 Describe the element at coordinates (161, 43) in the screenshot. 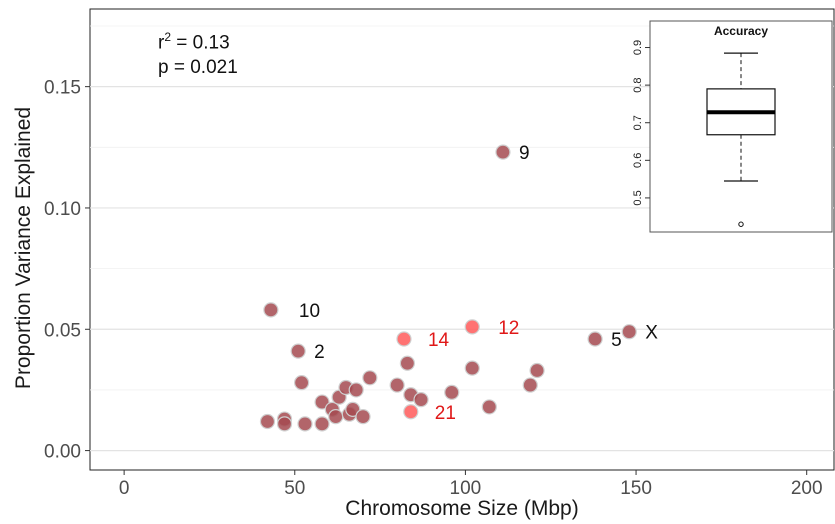

I see `r2-label: r` at that location.